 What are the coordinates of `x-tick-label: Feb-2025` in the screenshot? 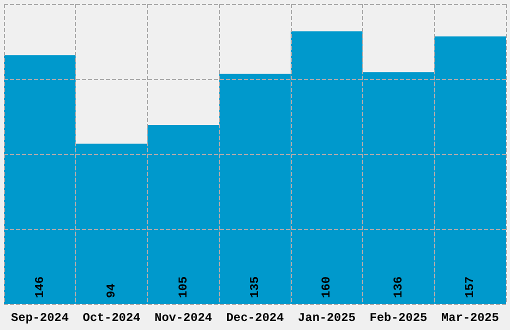 It's located at (399, 318).